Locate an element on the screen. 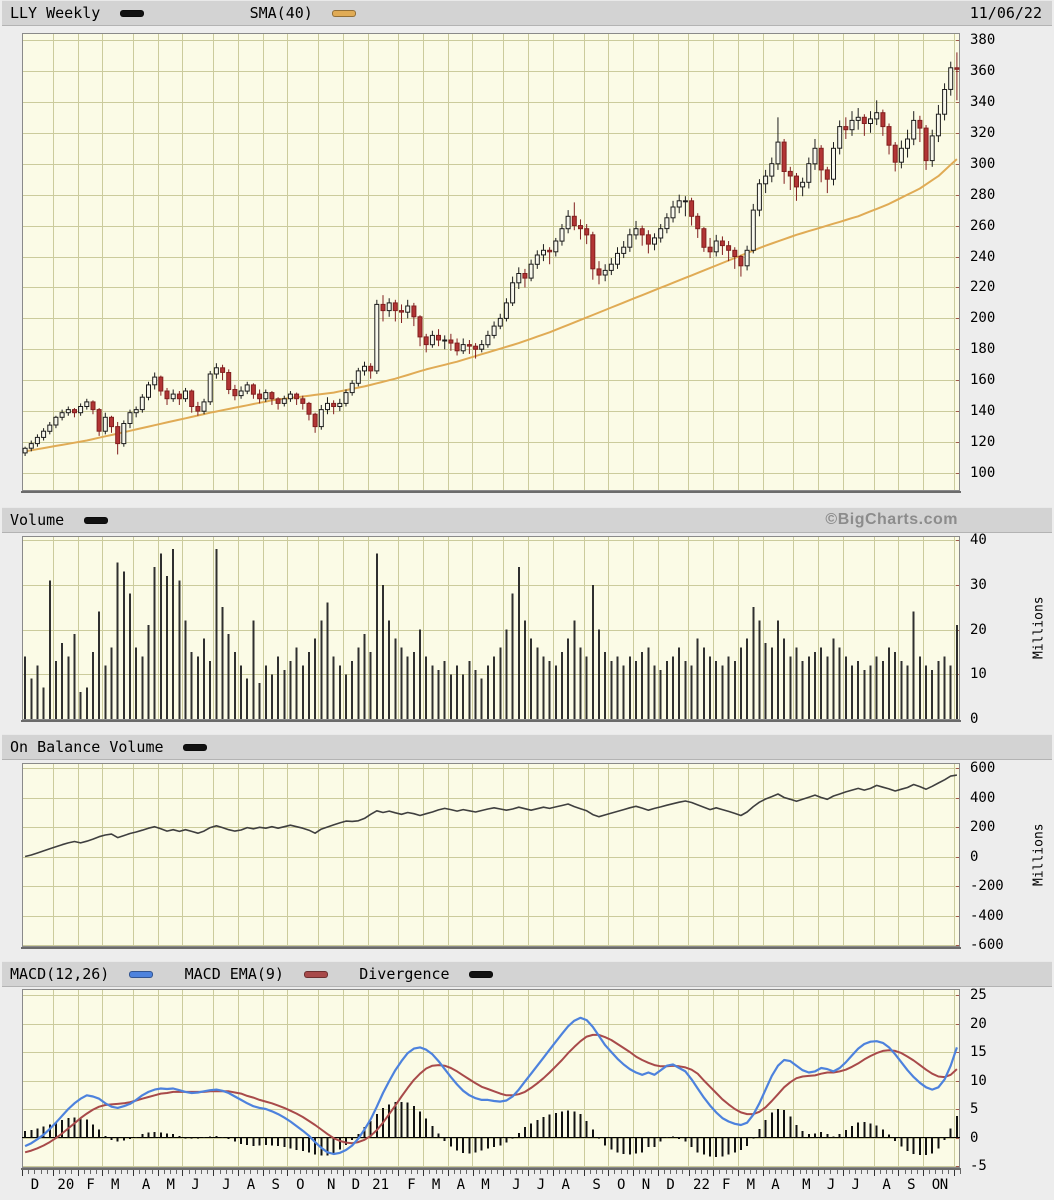  price-series-swatch is located at coordinates (131, 13).